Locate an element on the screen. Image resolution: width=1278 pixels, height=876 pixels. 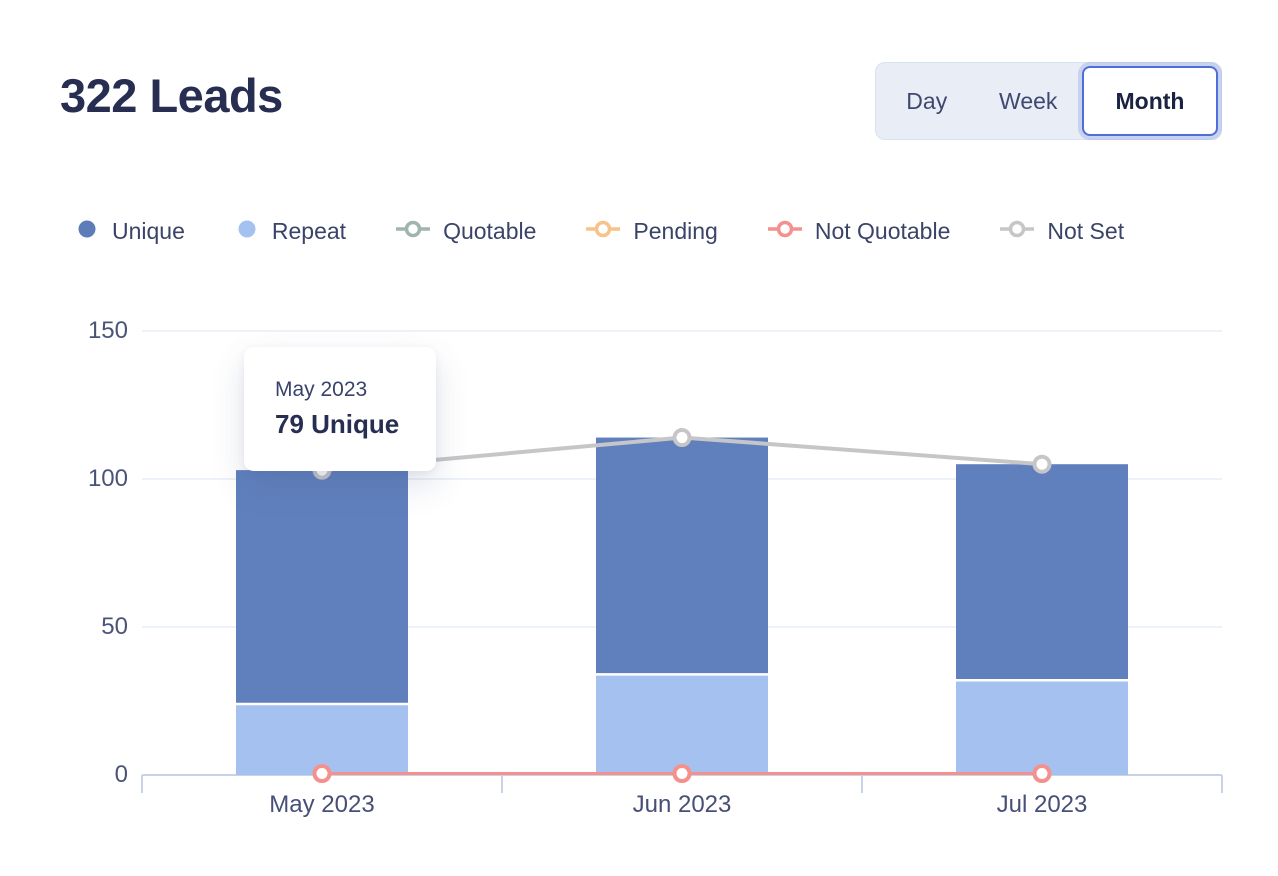
marker-not-quotable-may-2023 is located at coordinates (322, 773).